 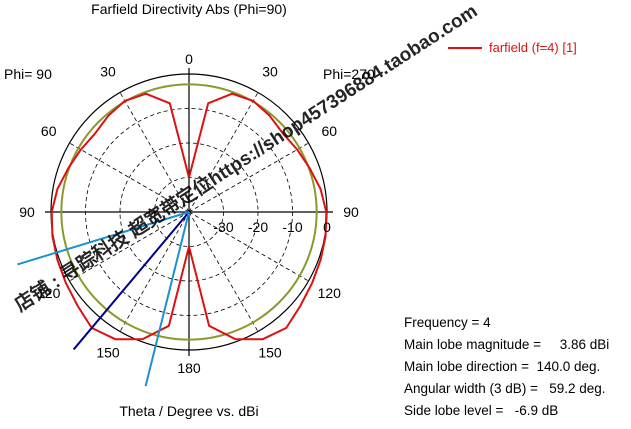 What do you see at coordinates (447, 322) in the screenshot?
I see `info-frequency: Frequency = 4` at bounding box center [447, 322].